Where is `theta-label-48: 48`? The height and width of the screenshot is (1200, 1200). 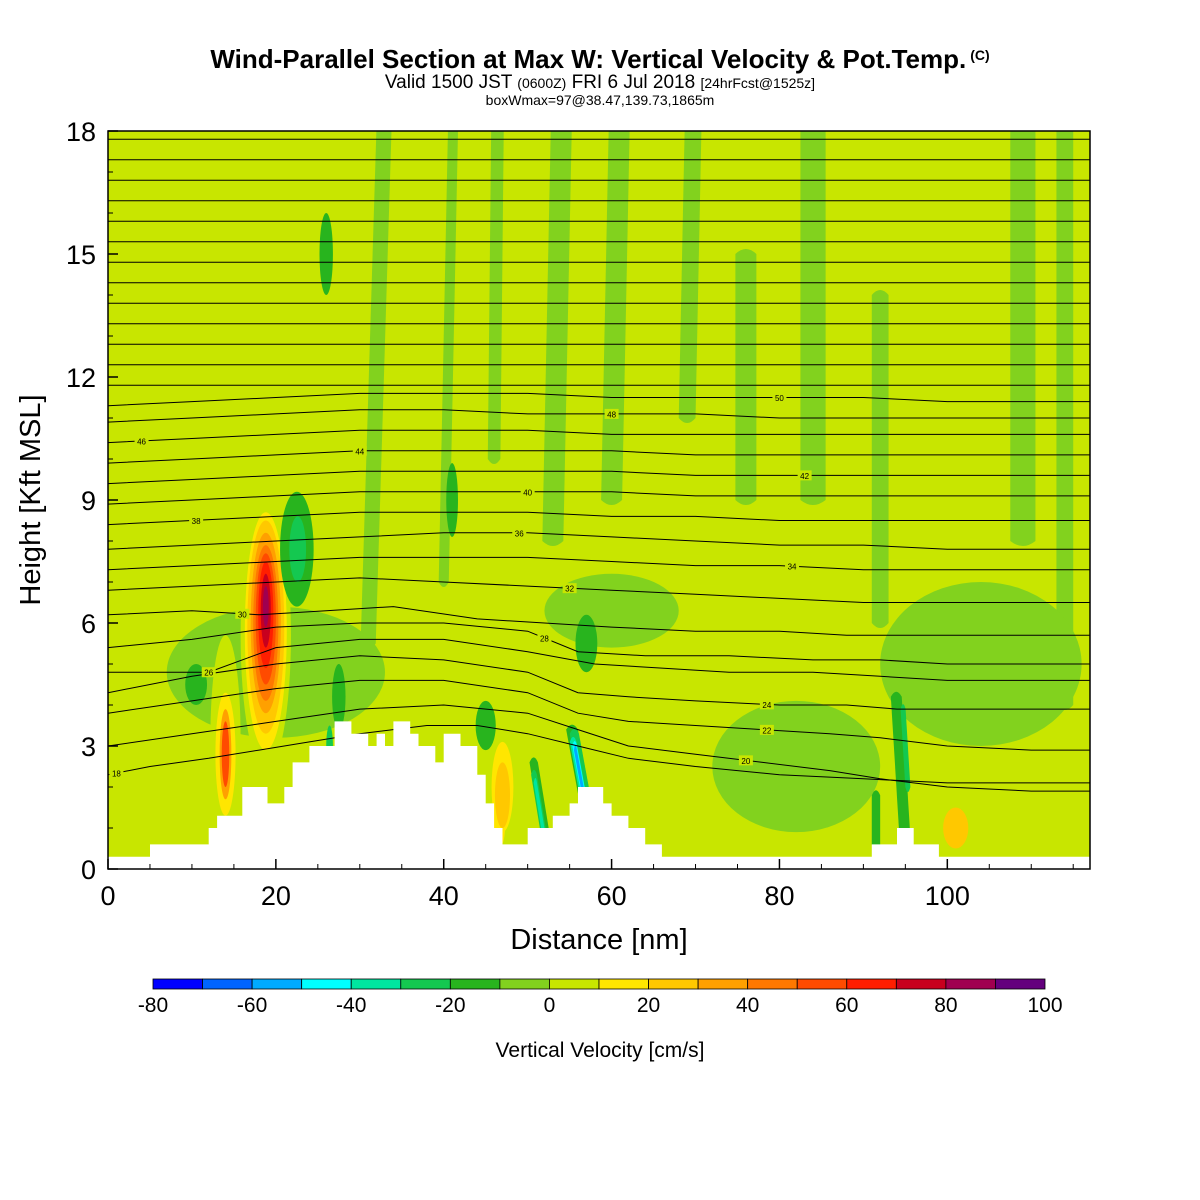 theta-label-48: 48 is located at coordinates (611, 413).